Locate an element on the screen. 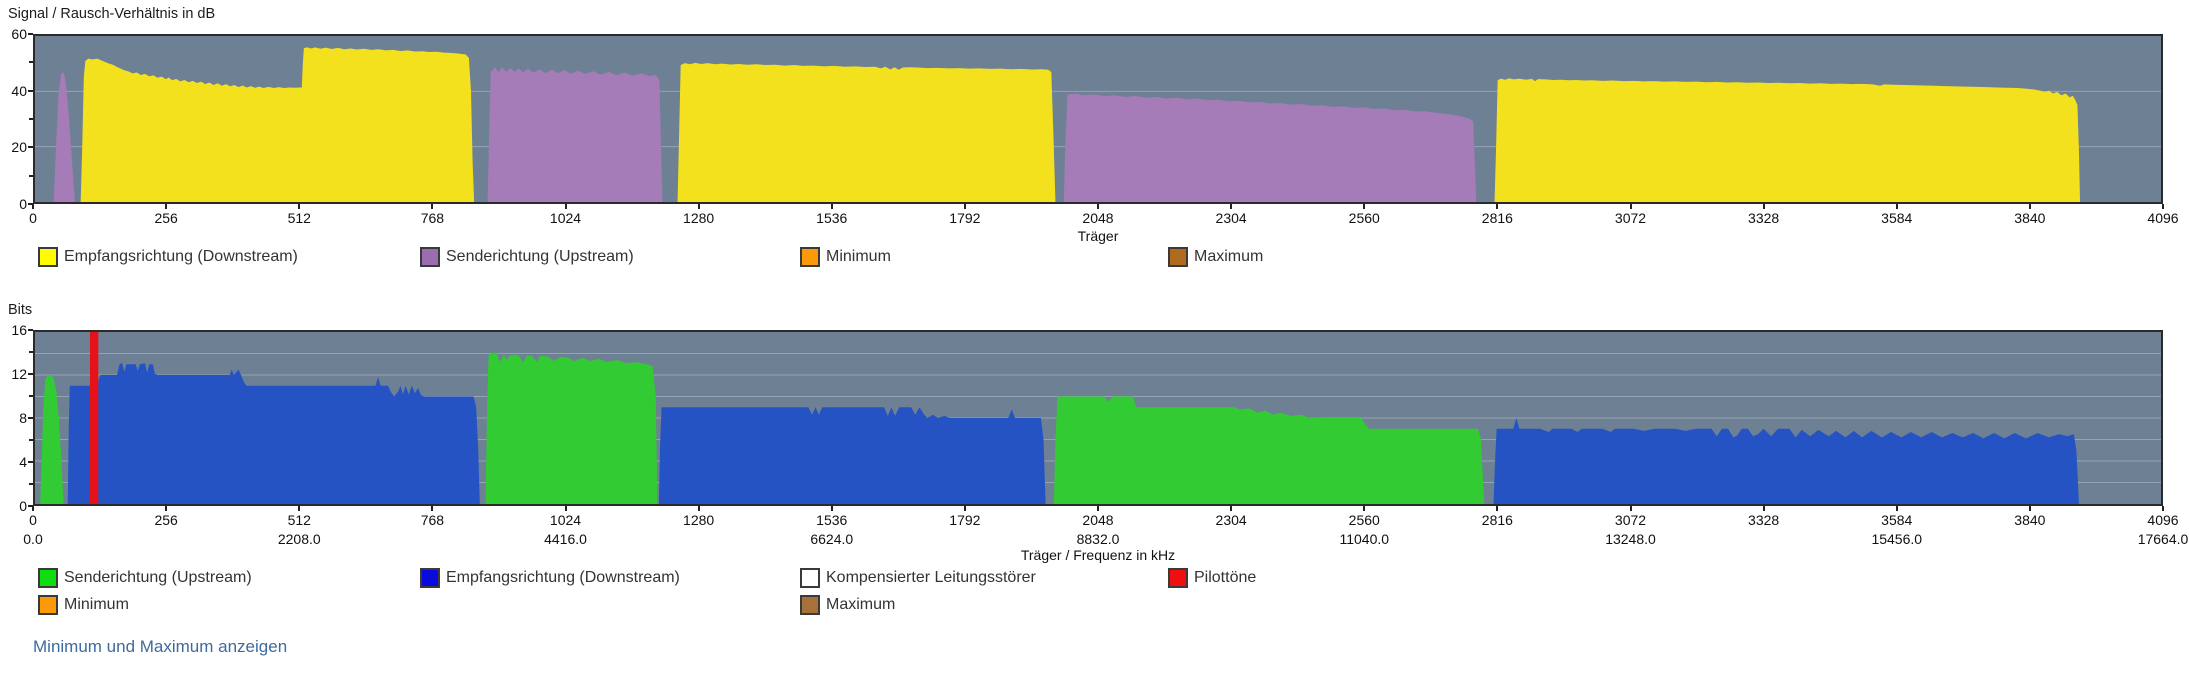 This screenshot has width=2189, height=674. legend-label: Minimum is located at coordinates (96, 604).